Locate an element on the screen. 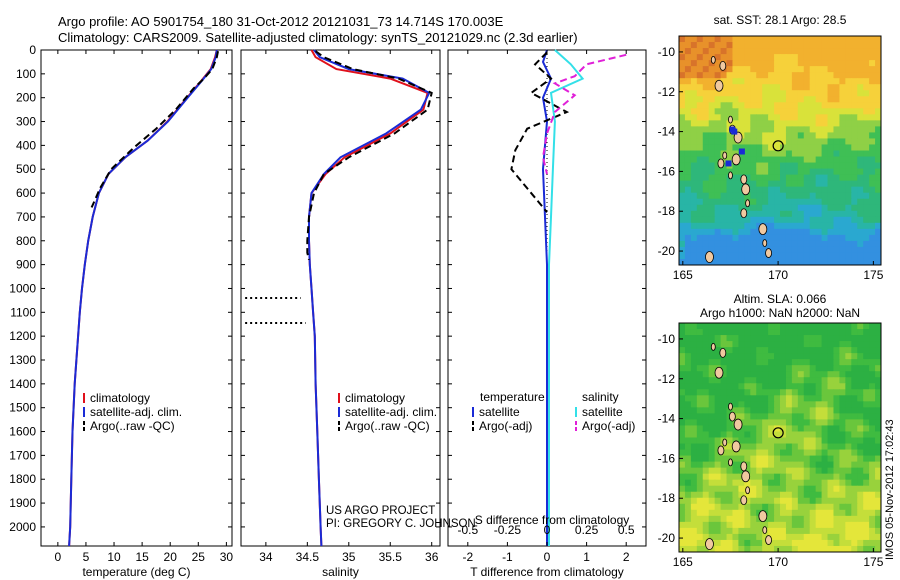 Image resolution: width=900 pixels, height=580 pixels. depth-tick-label: 300 is located at coordinates (26, 122).